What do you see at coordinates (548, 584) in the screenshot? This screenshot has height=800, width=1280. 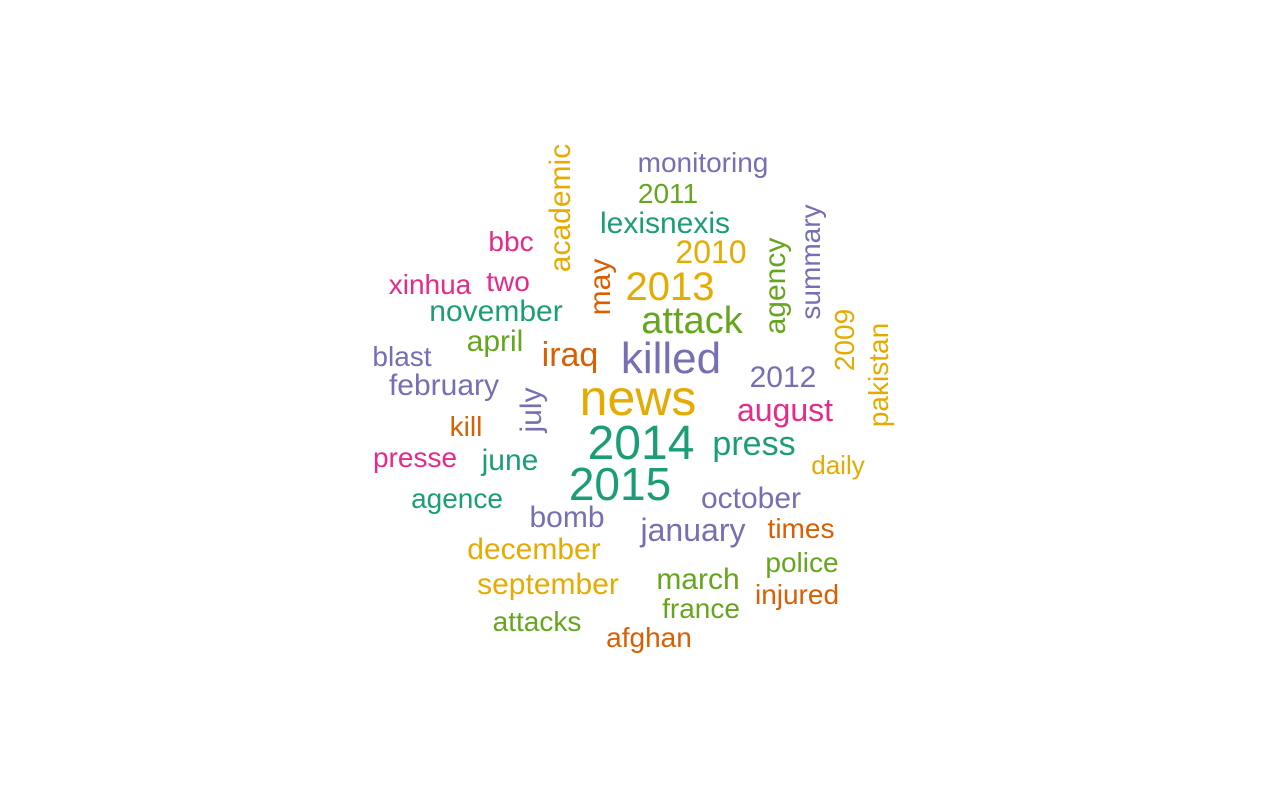 I see `word-september: september` at bounding box center [548, 584].